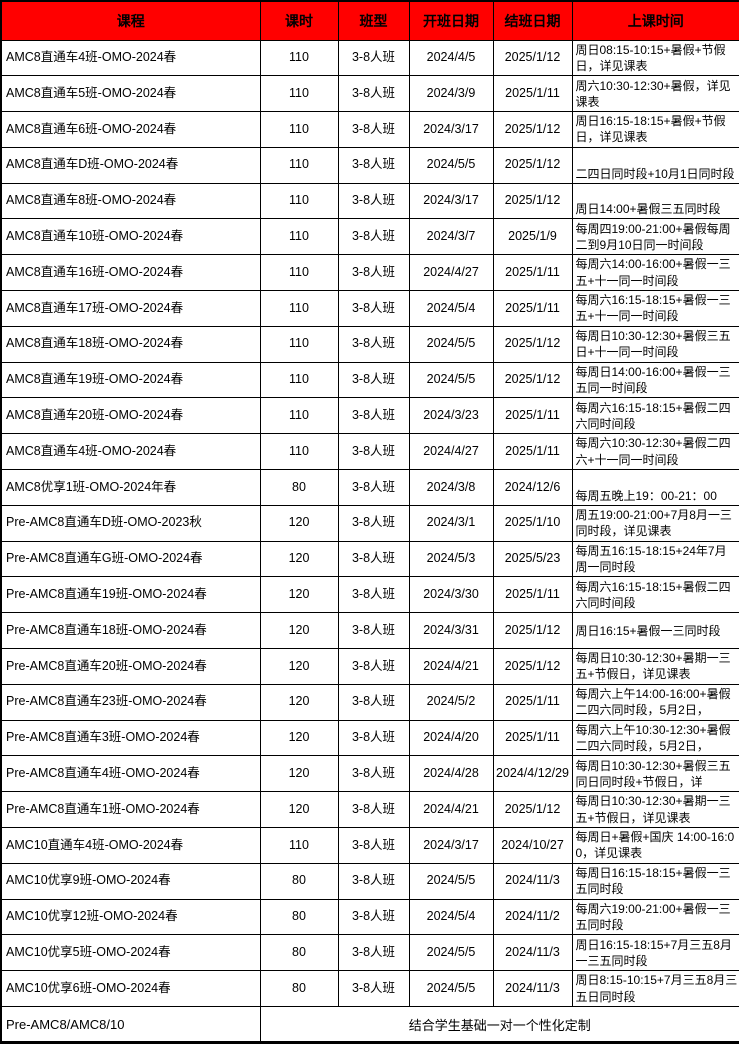  I want to click on course-cell: AMC8直通车17班-OMO-2024春, so click(130, 308).